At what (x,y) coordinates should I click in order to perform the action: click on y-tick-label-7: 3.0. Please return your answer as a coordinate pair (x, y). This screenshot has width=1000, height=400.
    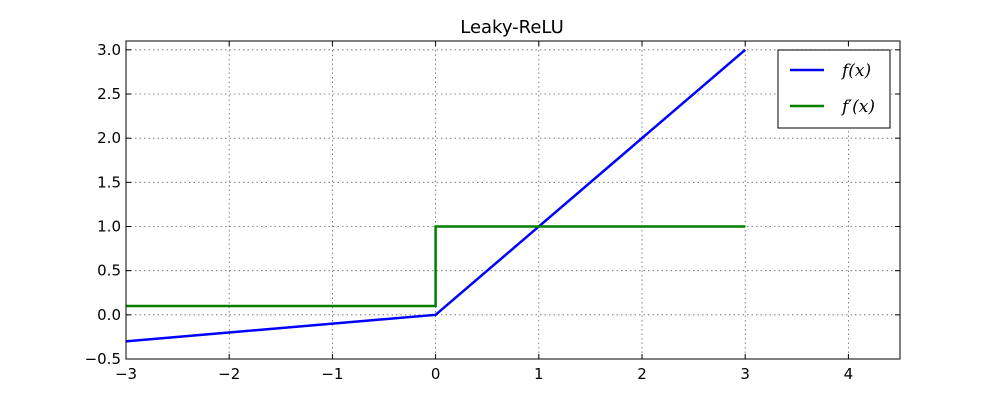
    Looking at the image, I should click on (109, 50).